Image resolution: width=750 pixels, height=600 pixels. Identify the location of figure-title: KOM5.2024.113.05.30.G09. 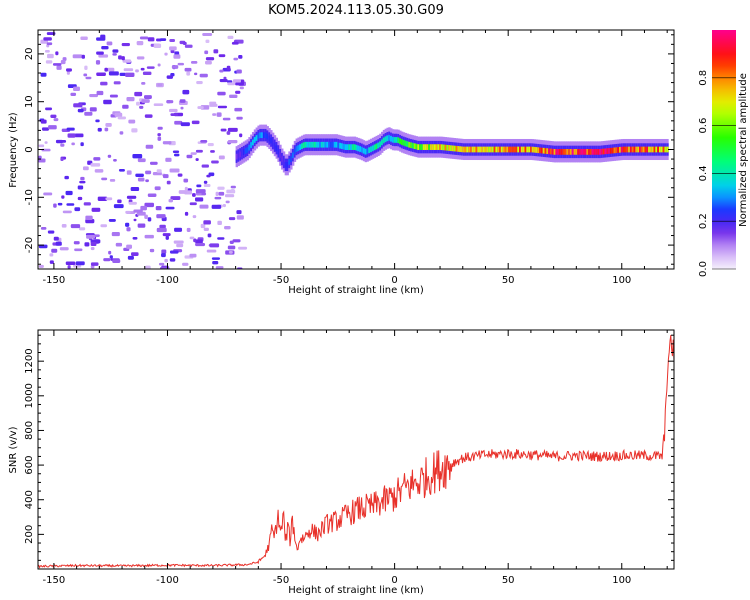
(356, 10).